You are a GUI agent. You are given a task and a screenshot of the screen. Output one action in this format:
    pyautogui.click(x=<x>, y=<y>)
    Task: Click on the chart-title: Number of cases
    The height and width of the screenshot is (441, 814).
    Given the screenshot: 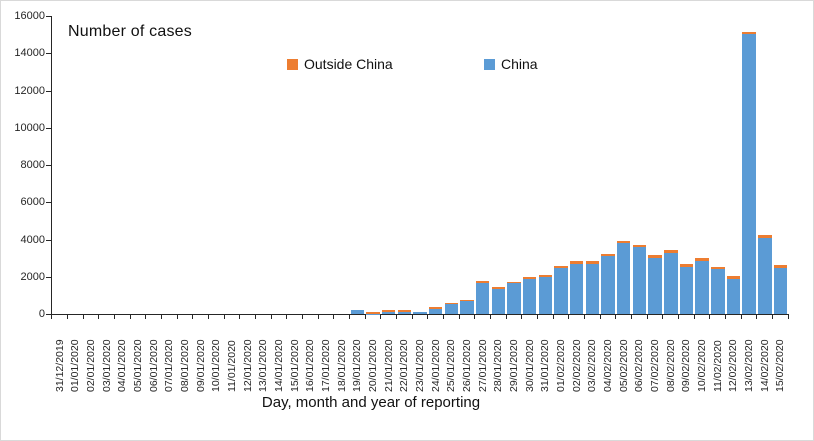 What is the action you would take?
    pyautogui.click(x=130, y=31)
    